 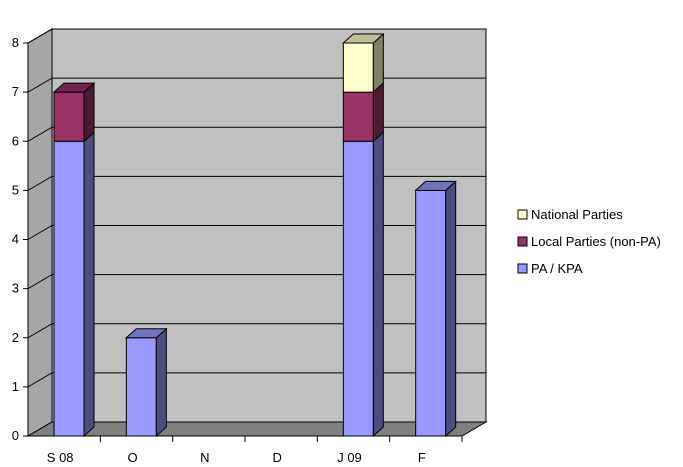 I want to click on legend-label: PA / KPA, so click(x=557, y=268).